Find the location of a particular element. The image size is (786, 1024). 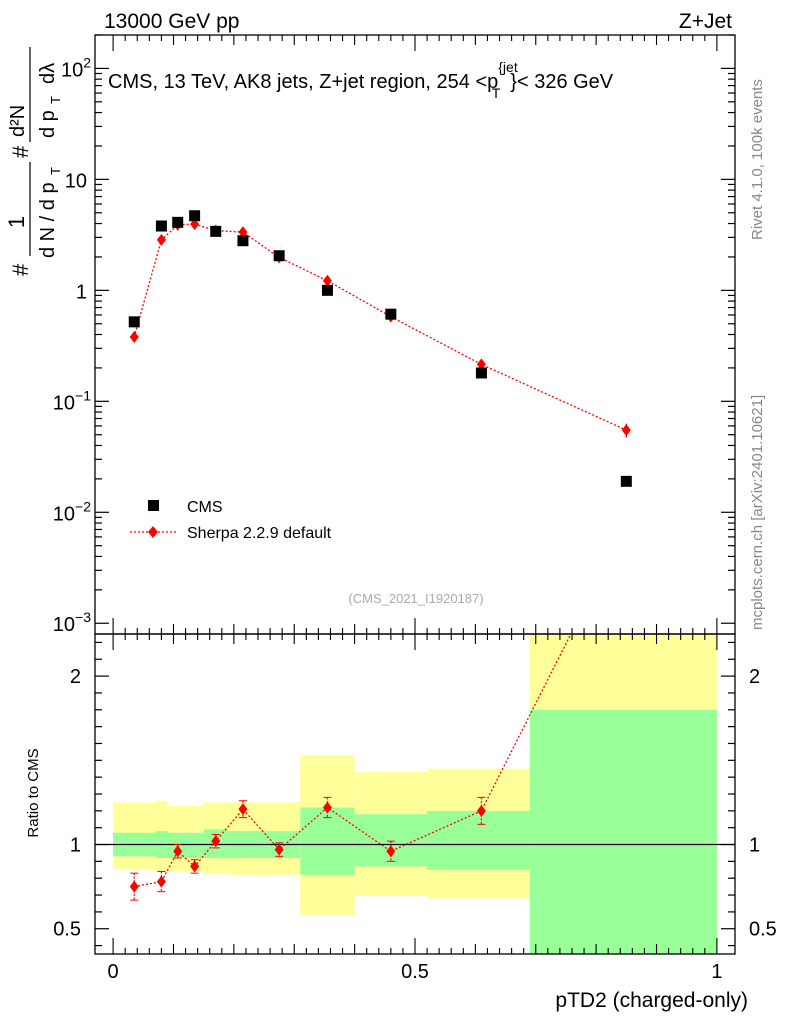

x-tick-label: 1 is located at coordinates (716, 972).